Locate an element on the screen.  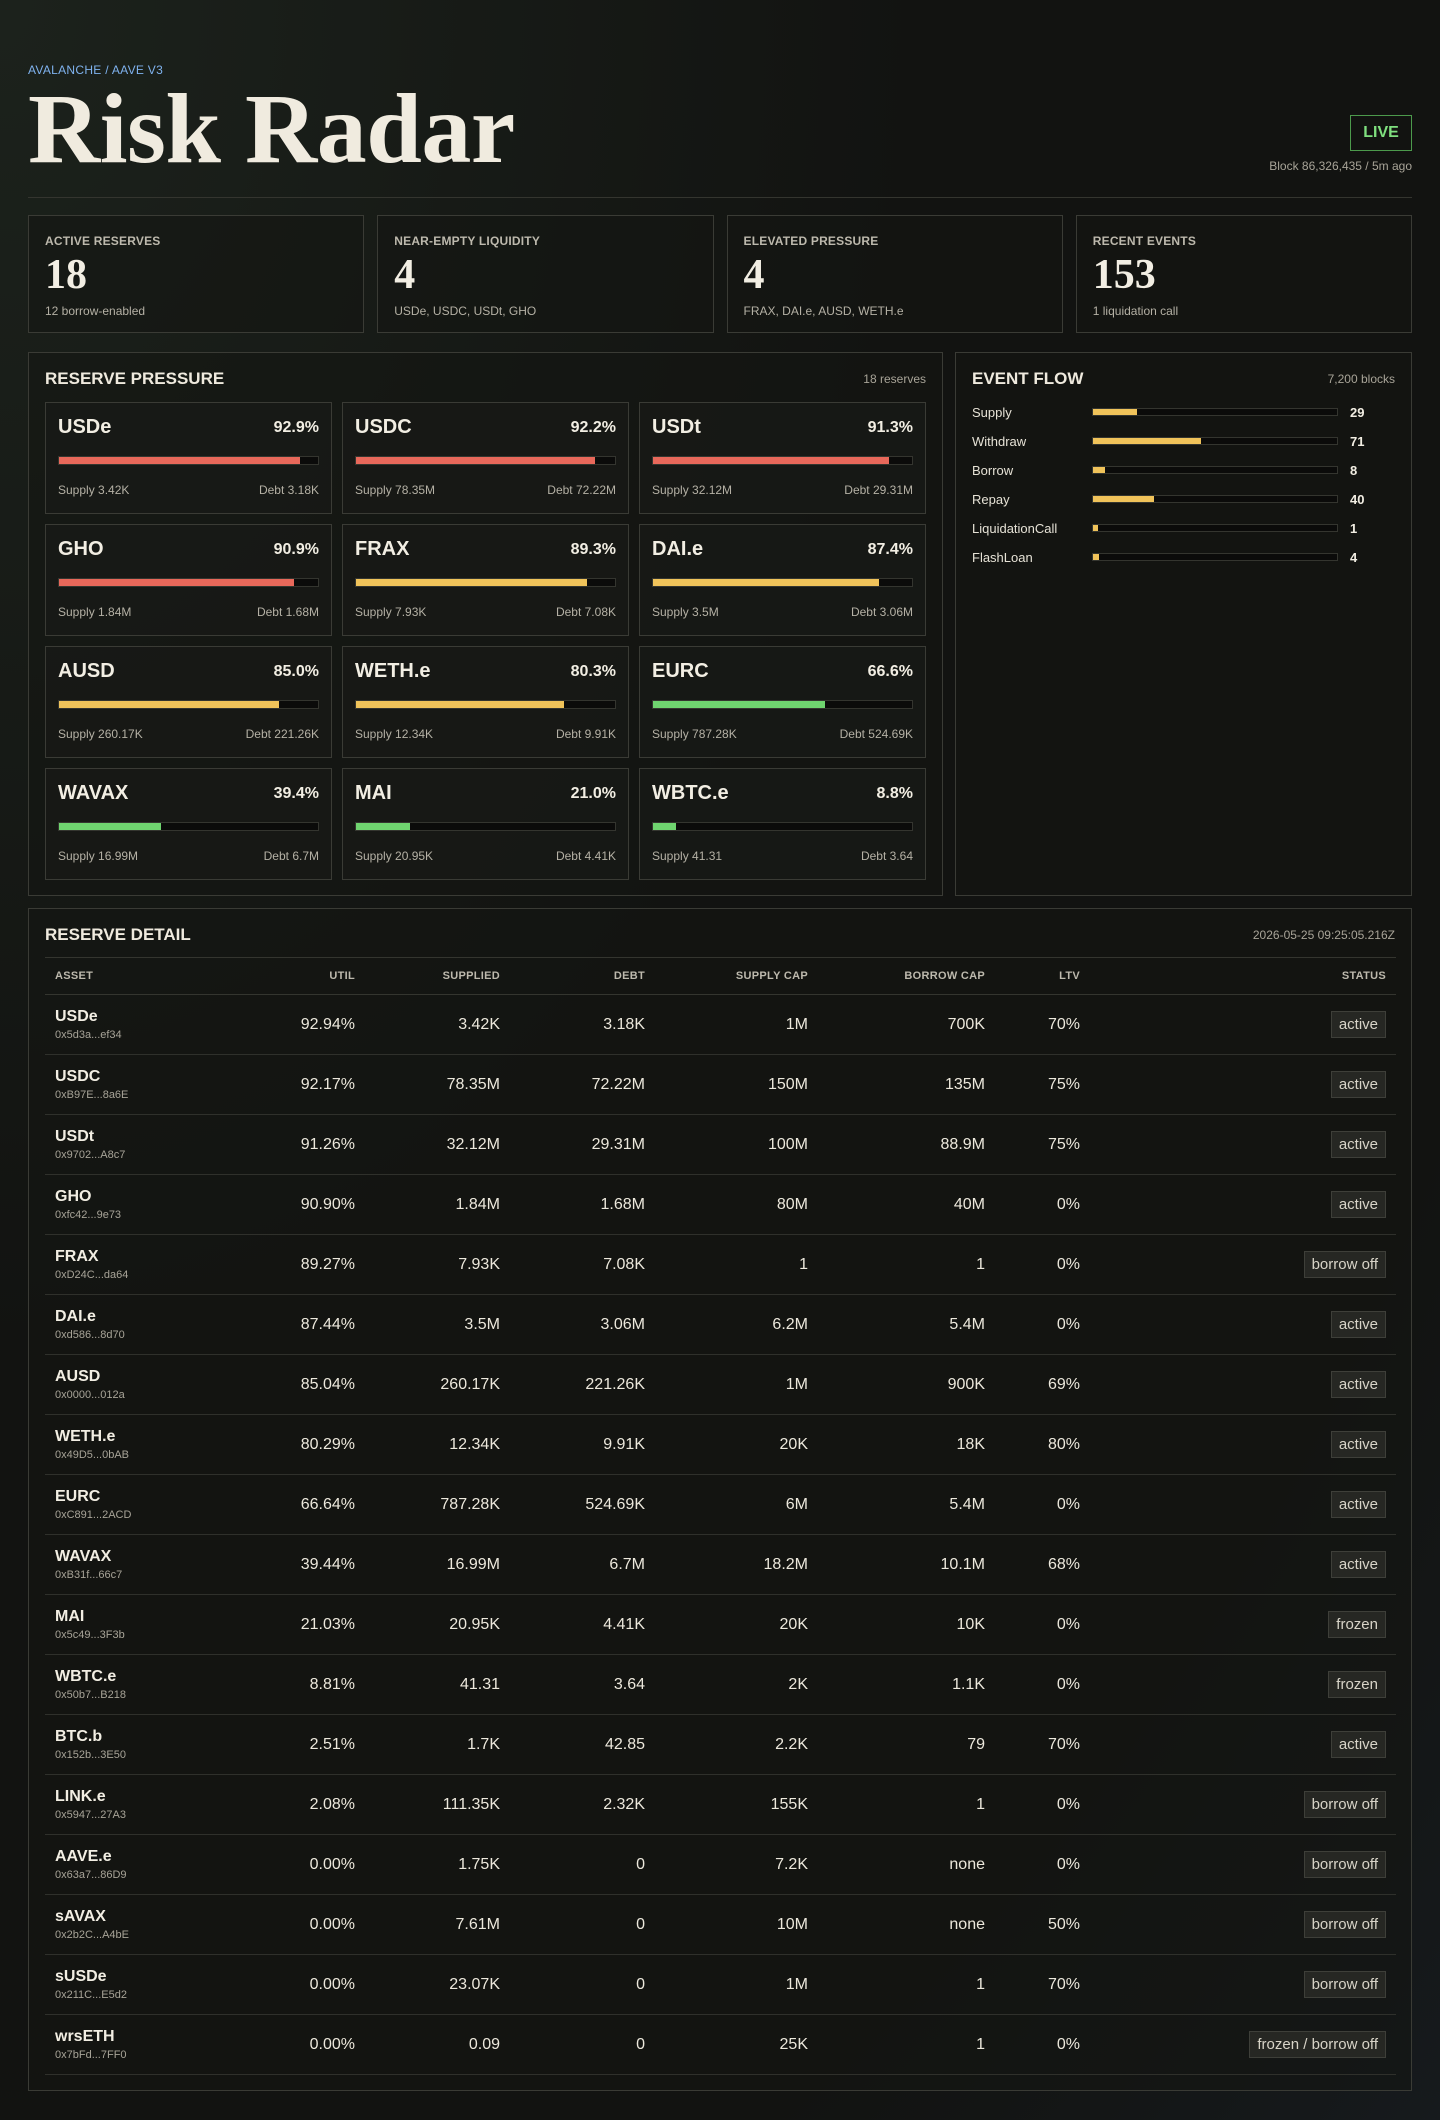
breadcrumb: AVALANCHE / AAVE V3 is located at coordinates (96, 70).